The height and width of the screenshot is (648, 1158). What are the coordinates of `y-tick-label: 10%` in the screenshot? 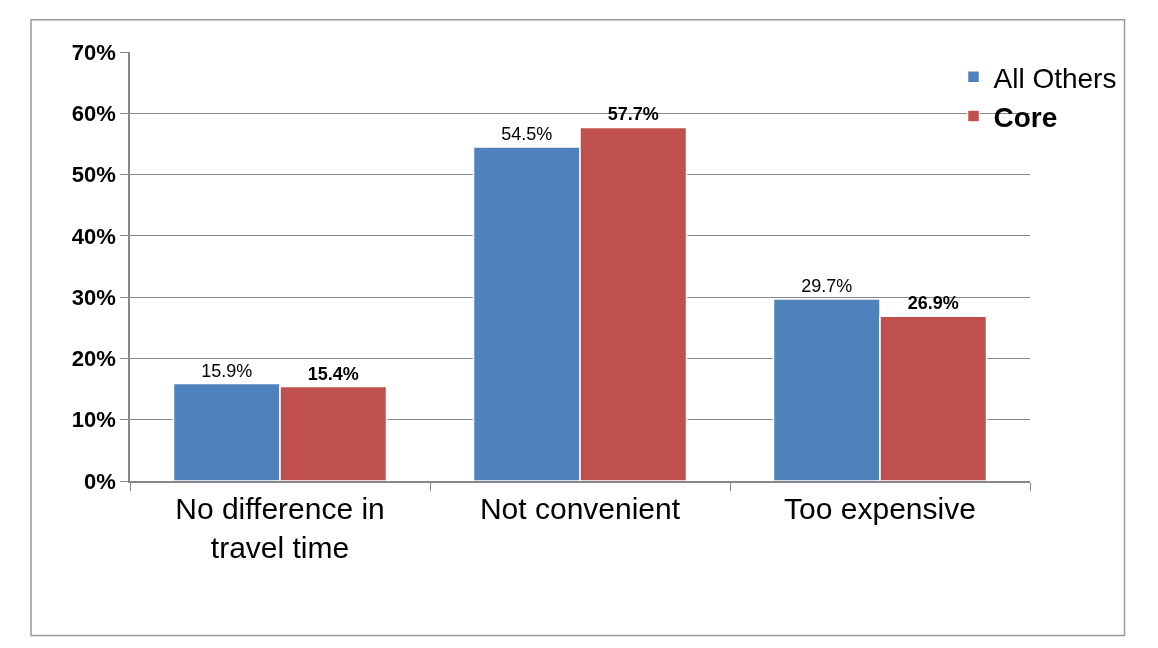 It's located at (93, 420).